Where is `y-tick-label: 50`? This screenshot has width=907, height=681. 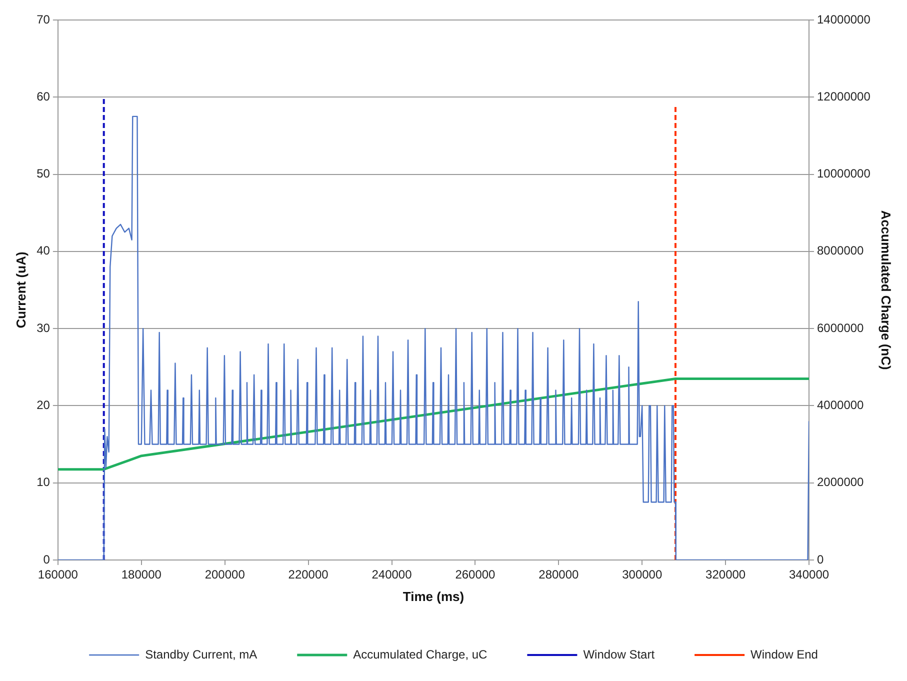
y-tick-label: 50 is located at coordinates (43, 173).